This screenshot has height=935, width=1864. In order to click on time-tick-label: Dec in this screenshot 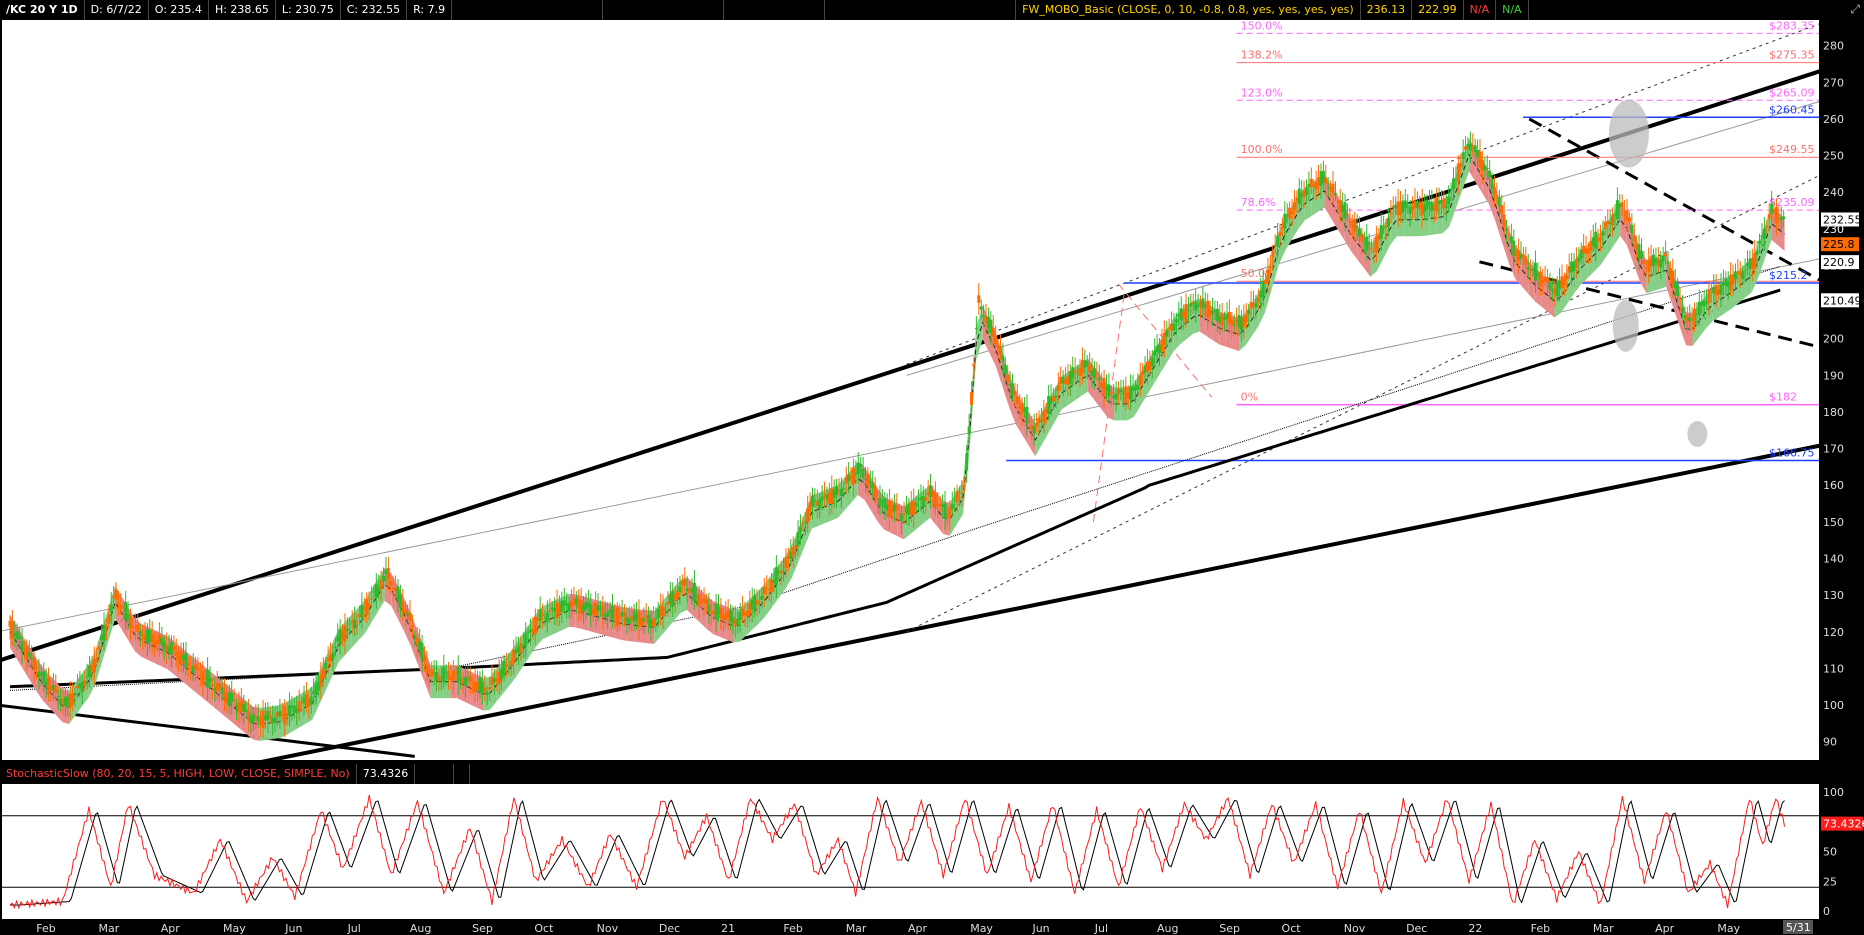, I will do `click(669, 928)`.